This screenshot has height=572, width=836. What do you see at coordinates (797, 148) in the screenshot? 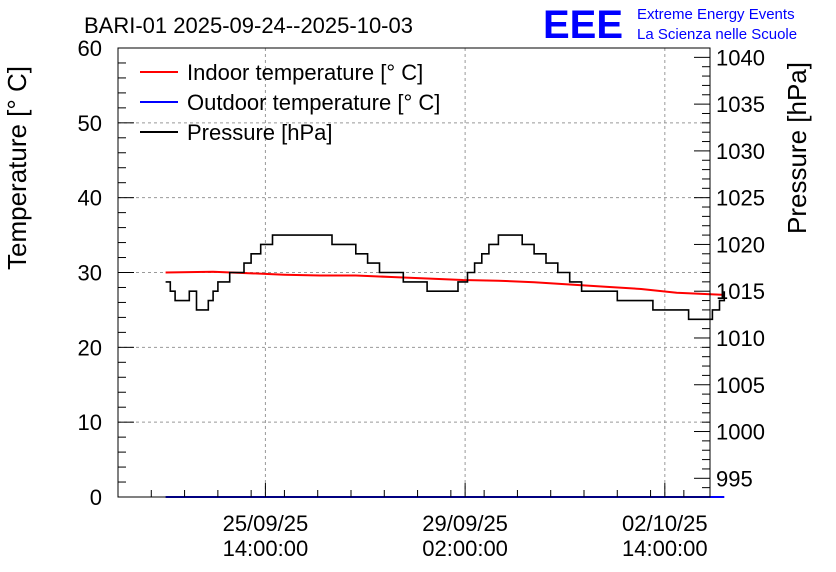
I see `y-right-axis-title: Pressure [hPa]` at bounding box center [797, 148].